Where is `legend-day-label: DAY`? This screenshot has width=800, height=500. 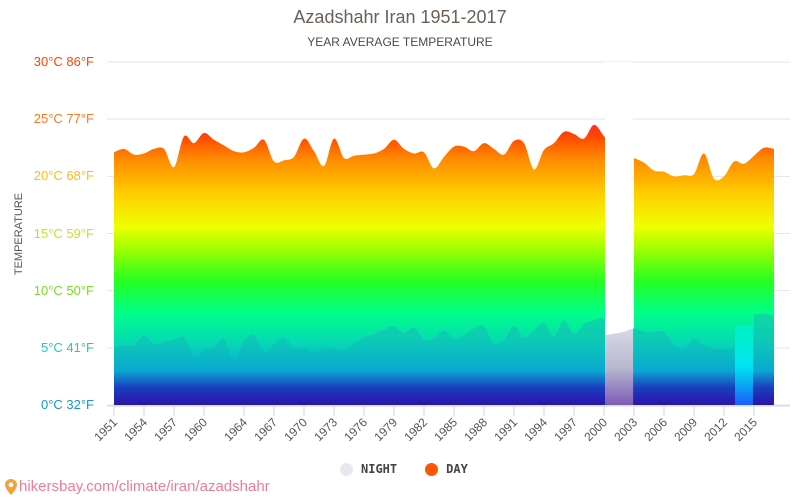 legend-day-label: DAY is located at coordinates (457, 469).